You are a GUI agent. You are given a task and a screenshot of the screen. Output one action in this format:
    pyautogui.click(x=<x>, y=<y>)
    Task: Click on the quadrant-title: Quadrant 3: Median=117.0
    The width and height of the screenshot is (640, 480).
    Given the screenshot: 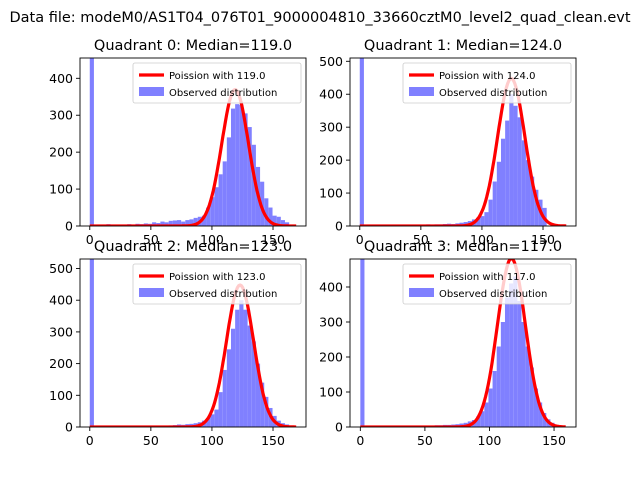 What is the action you would take?
    pyautogui.click(x=463, y=247)
    